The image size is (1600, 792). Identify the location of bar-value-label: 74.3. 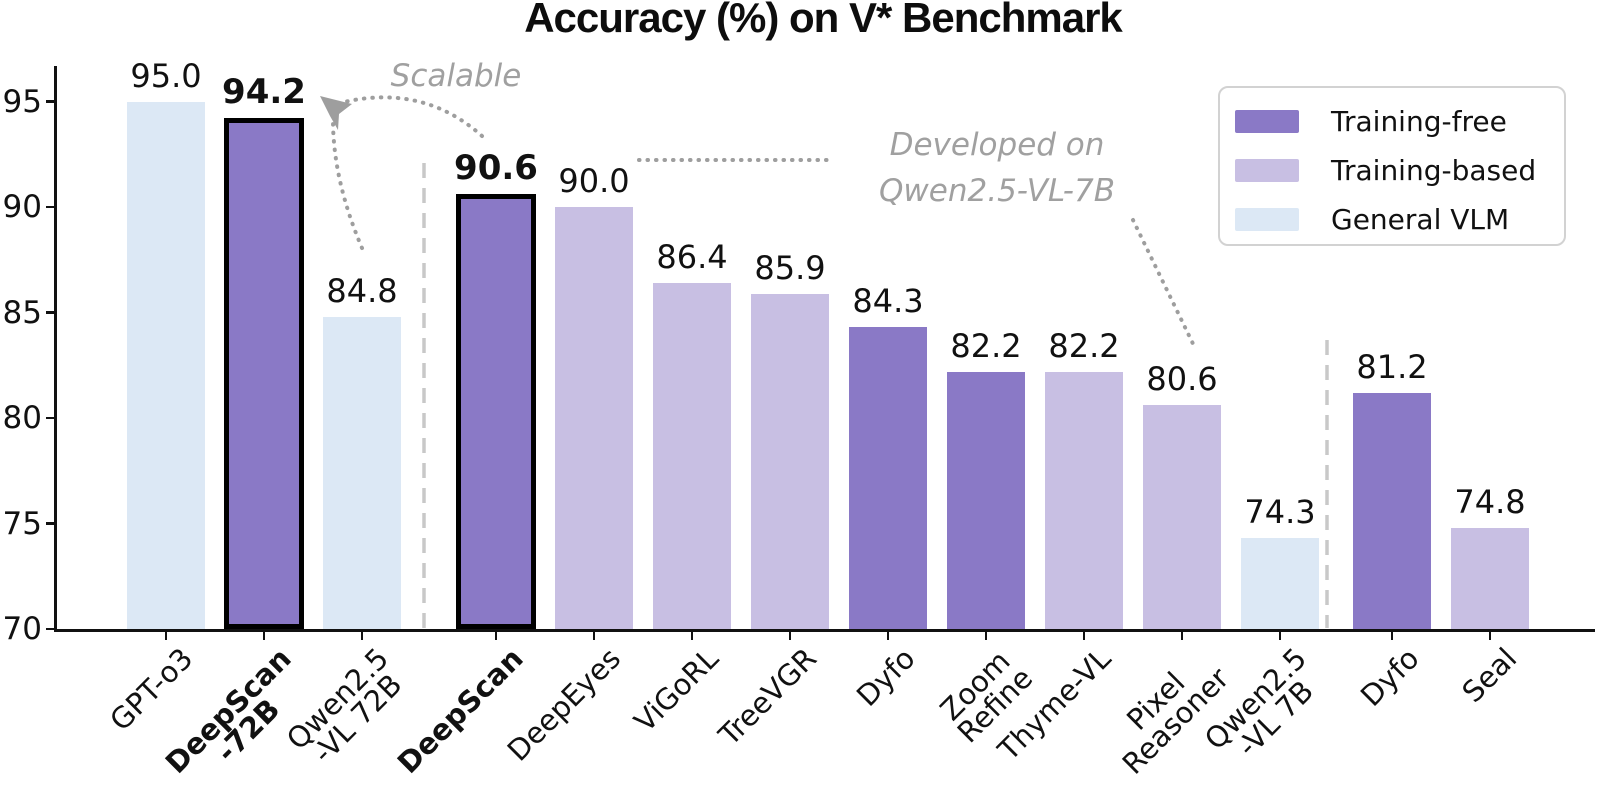
(1280, 512).